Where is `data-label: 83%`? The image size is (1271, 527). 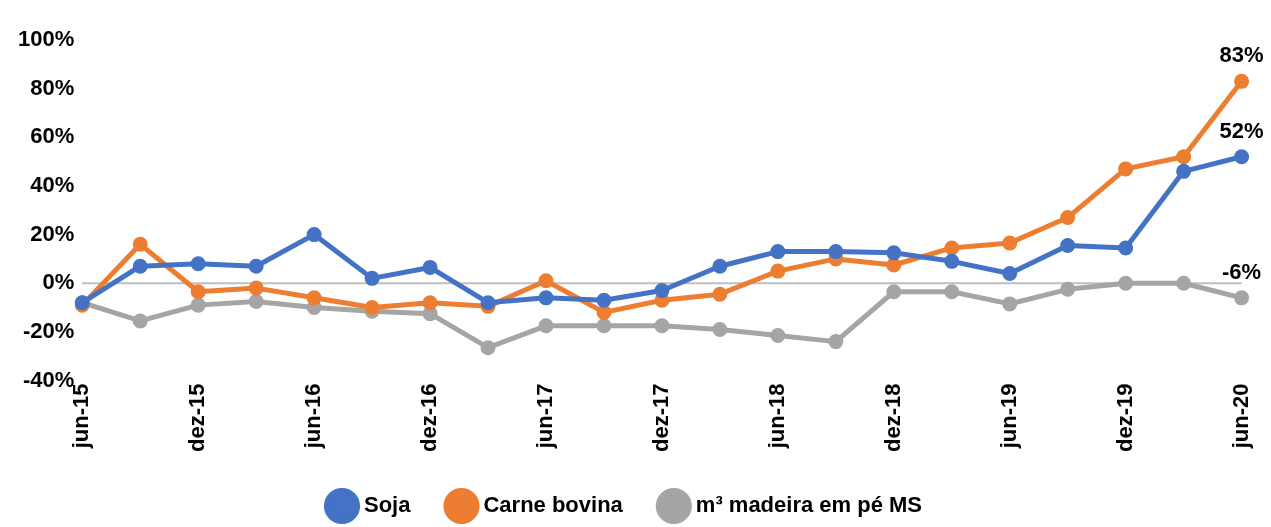
data-label: 83% is located at coordinates (1241, 55).